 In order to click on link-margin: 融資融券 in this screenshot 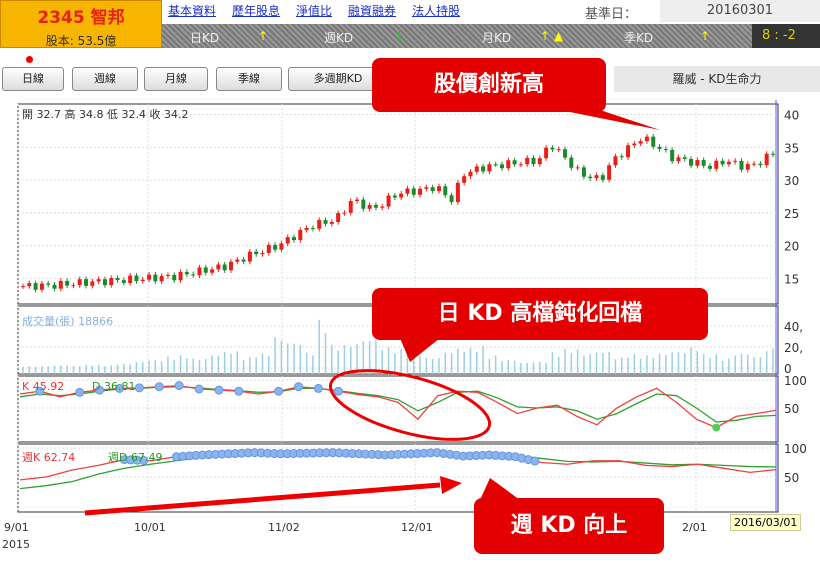, I will do `click(372, 11)`.